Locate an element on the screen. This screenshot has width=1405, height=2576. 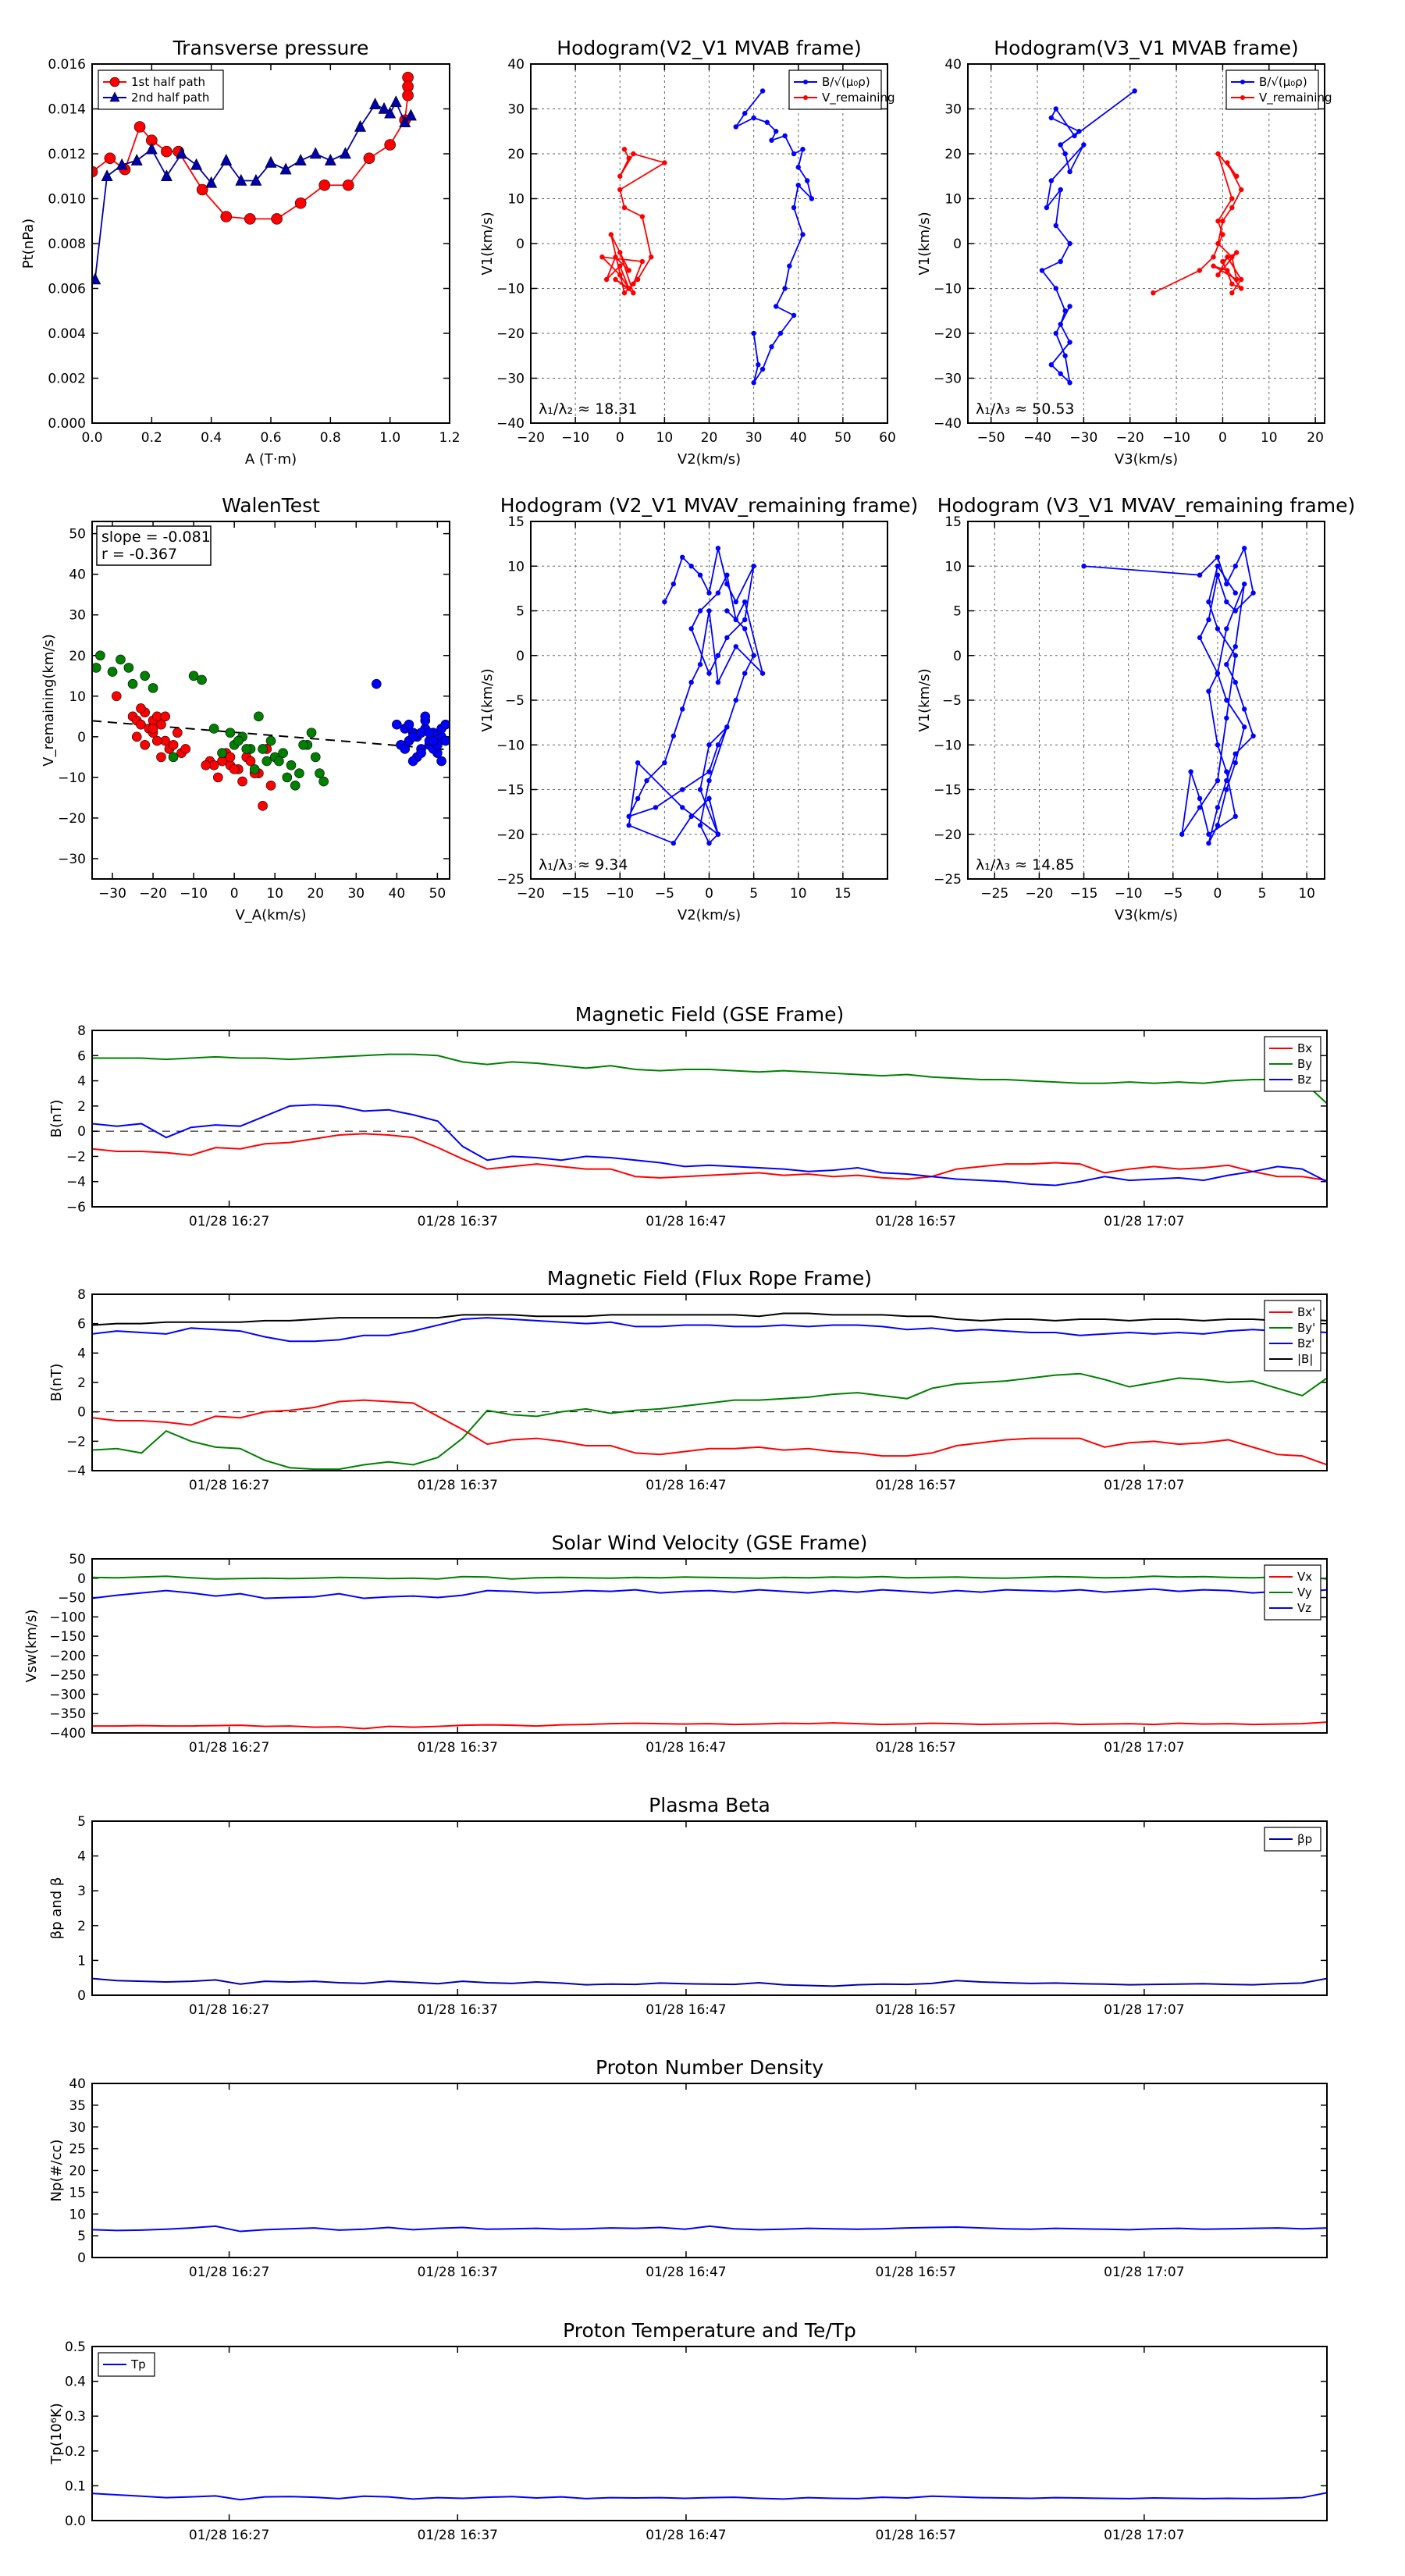
y-tick-label: 10 is located at coordinates (516, 567).